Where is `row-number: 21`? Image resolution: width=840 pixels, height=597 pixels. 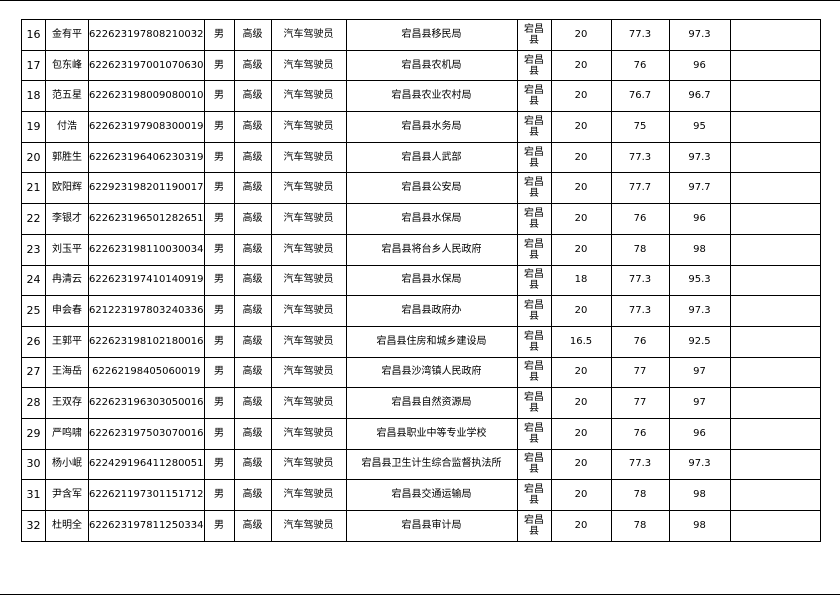 row-number: 21 is located at coordinates (33, 188).